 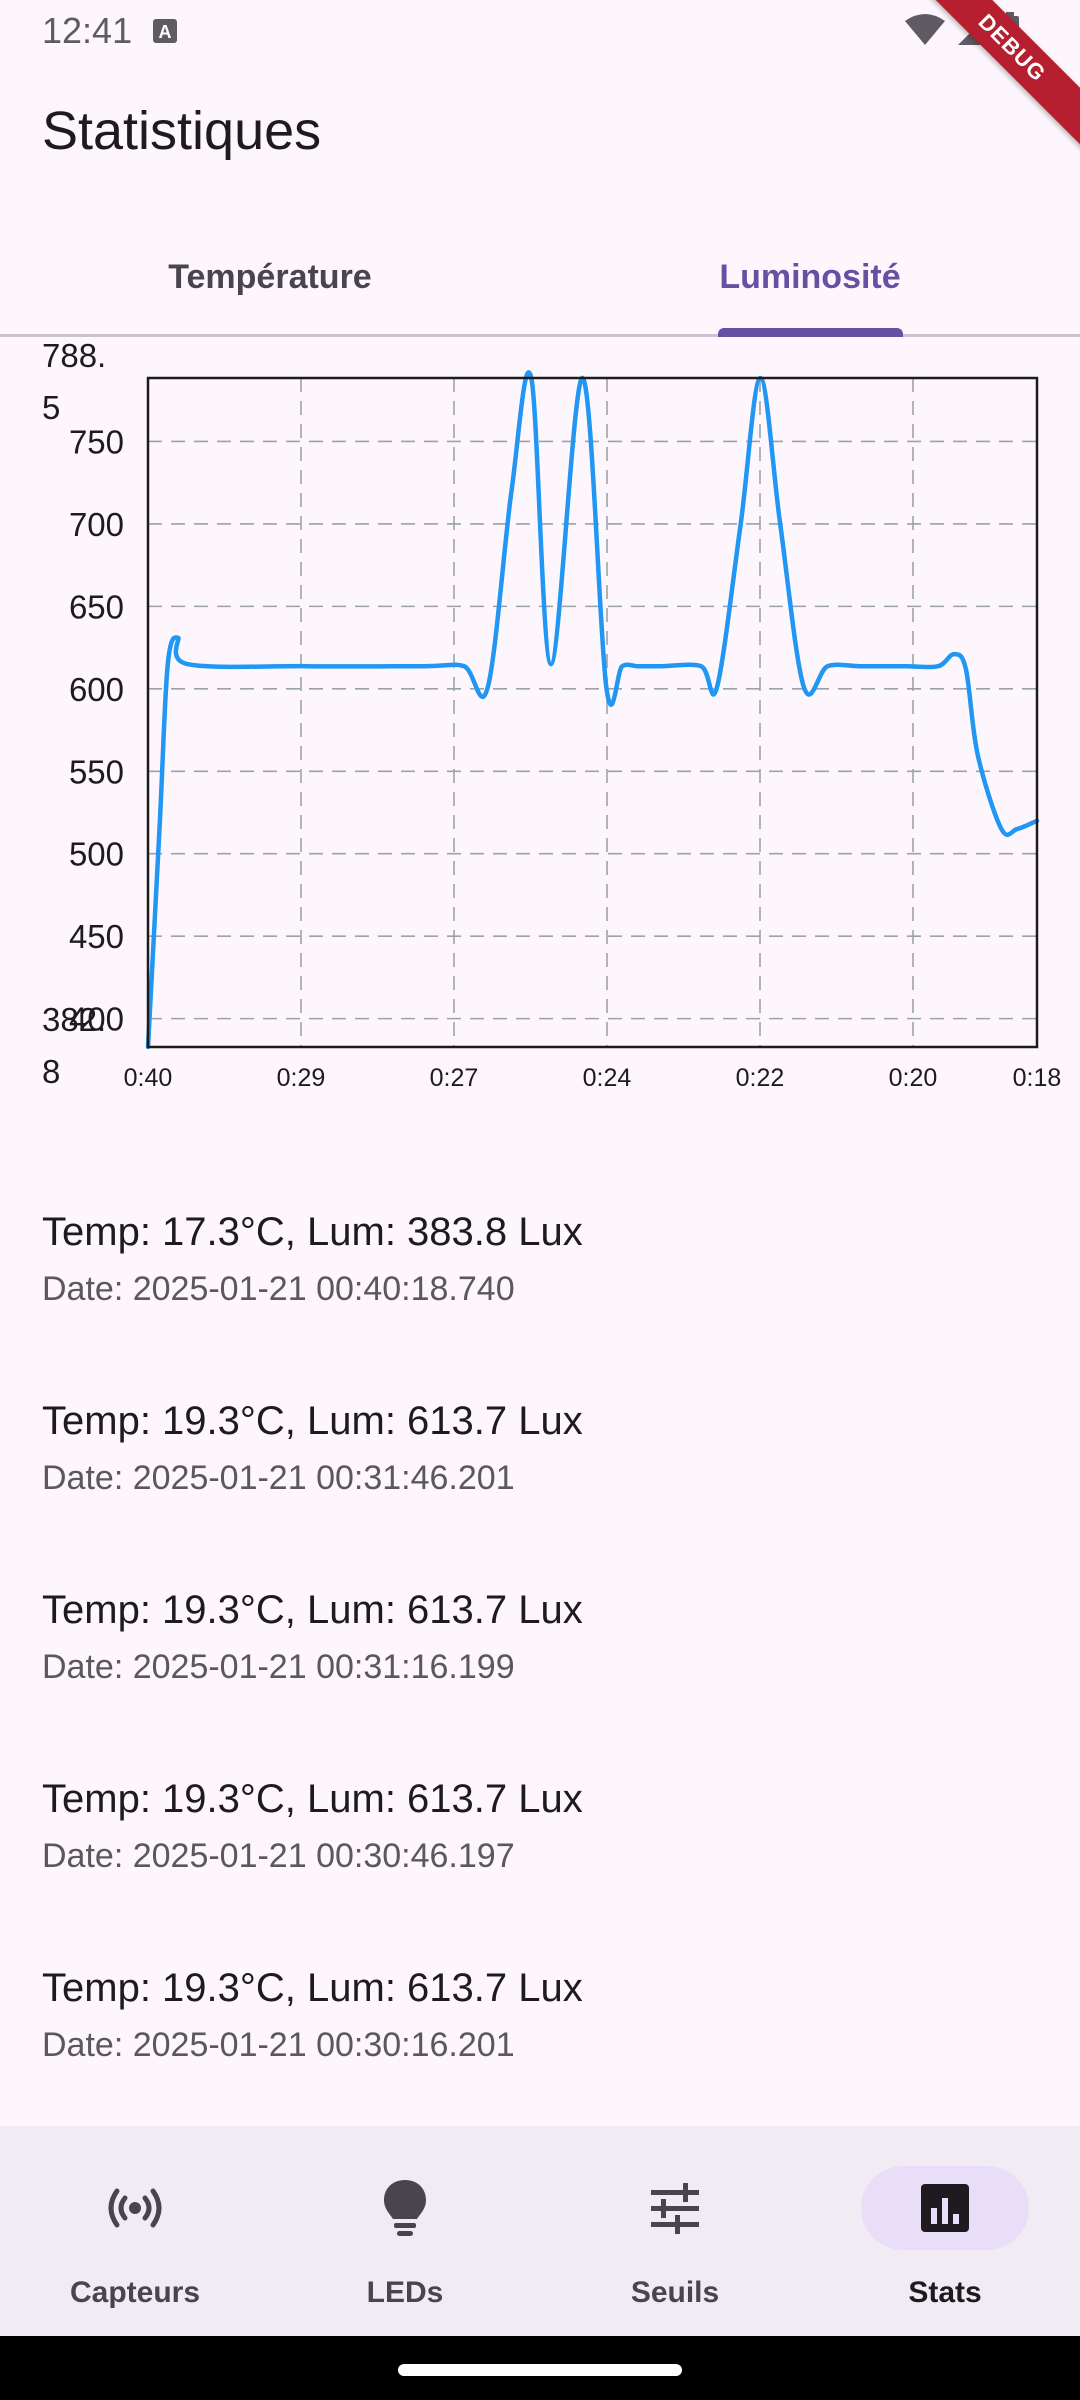 I want to click on tune-icon, so click(x=675, y=2208).